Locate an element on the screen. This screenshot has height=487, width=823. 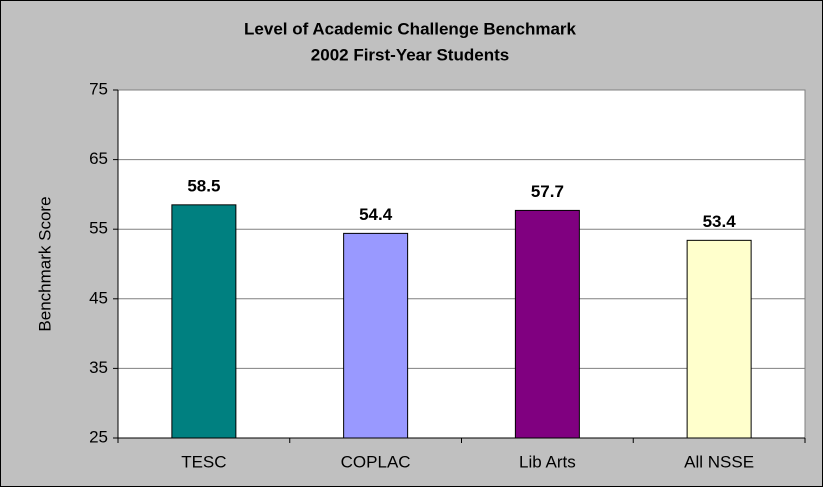
x-tick-label: COPLAC is located at coordinates (376, 461).